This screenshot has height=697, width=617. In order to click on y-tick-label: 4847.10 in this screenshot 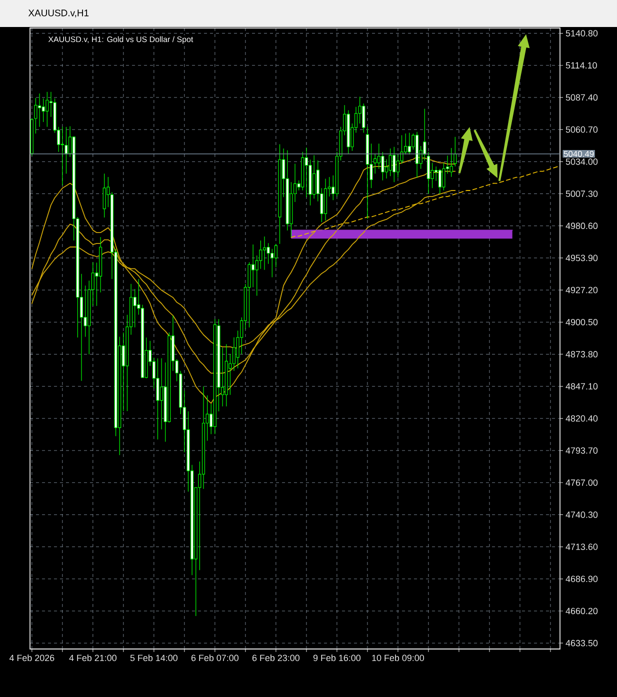, I will do `click(582, 386)`.